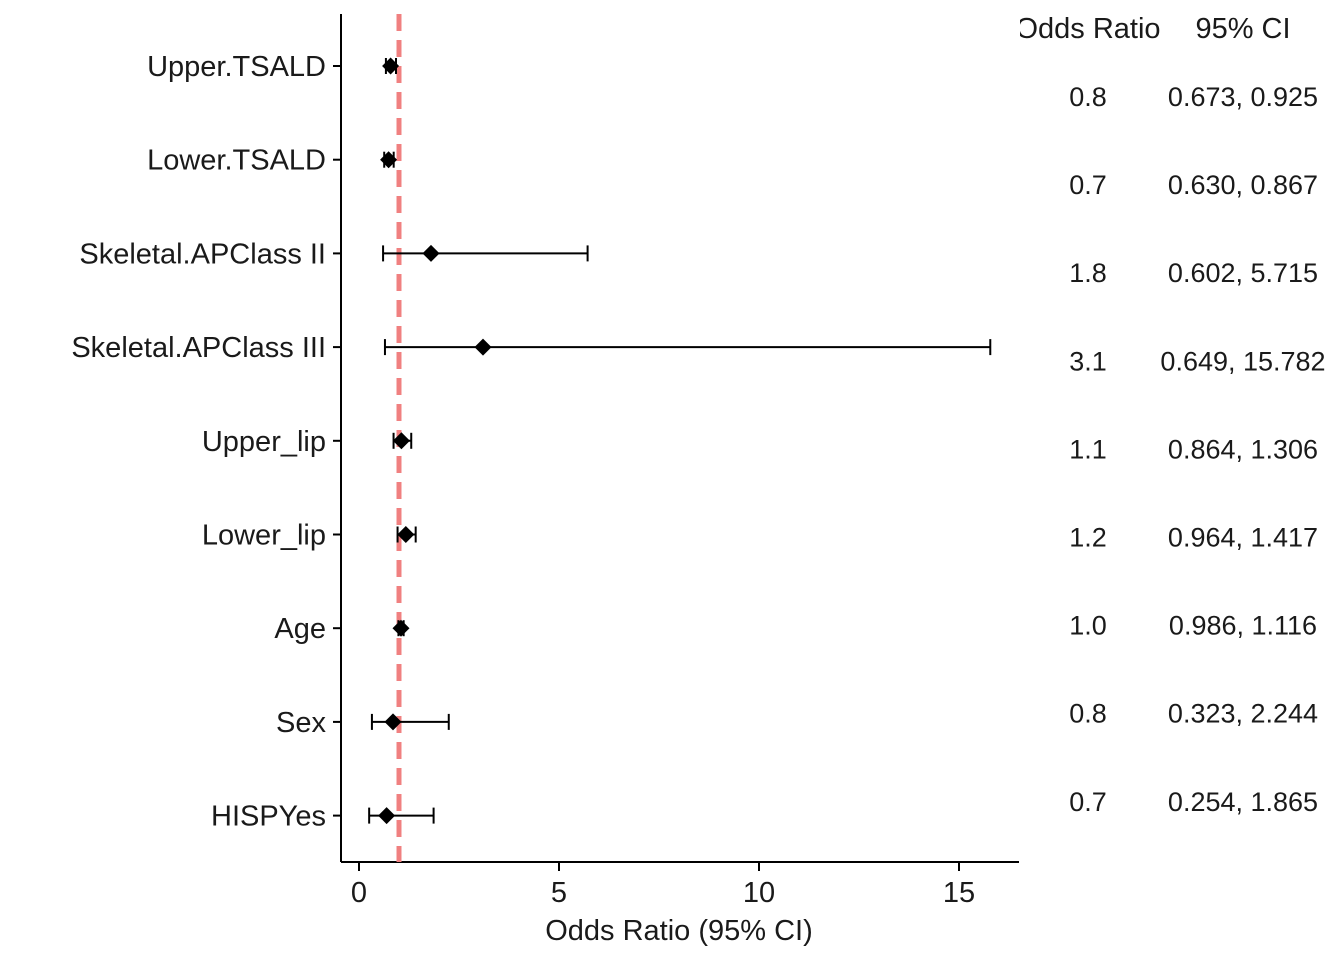 The image size is (1344, 960). What do you see at coordinates (1087, 29) in the screenshot?
I see `odds-ratio-column-header: Odds Ratio` at bounding box center [1087, 29].